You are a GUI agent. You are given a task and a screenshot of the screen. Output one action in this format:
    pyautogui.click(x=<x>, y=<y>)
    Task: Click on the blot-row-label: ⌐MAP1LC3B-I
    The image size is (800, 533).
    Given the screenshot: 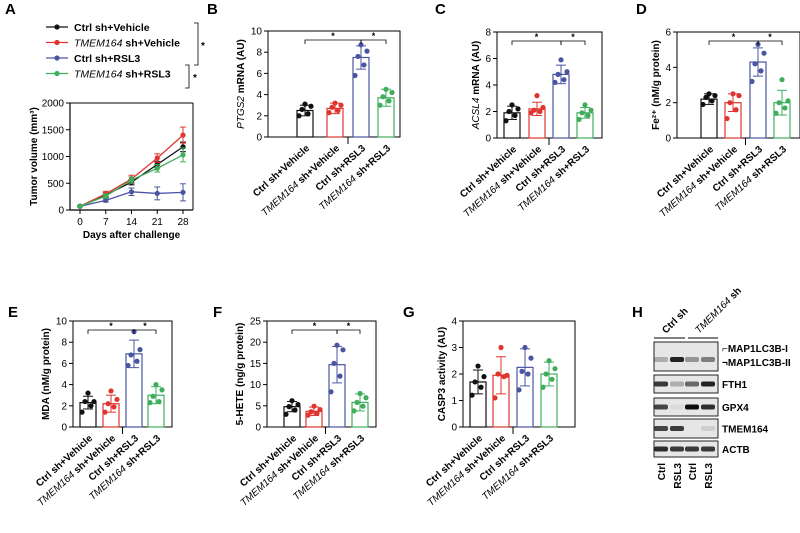 What is the action you would take?
    pyautogui.click(x=755, y=349)
    